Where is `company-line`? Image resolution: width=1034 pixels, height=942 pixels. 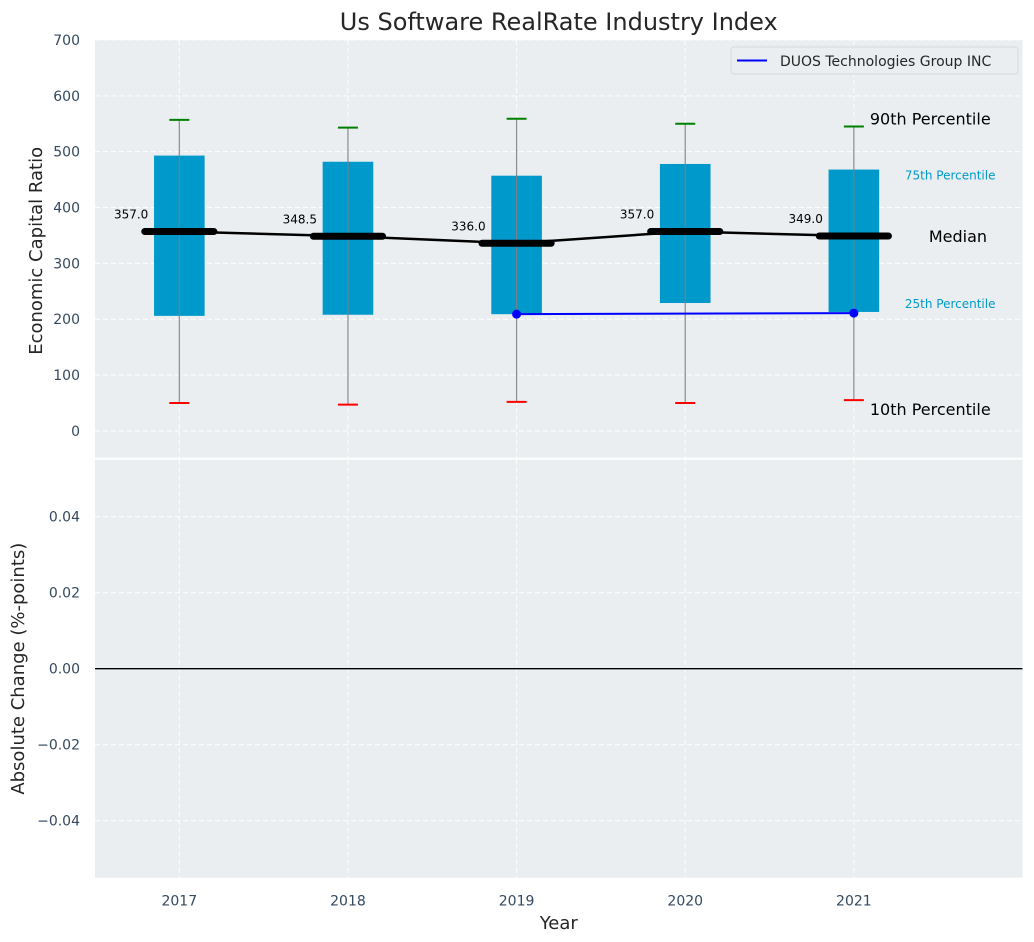
company-line is located at coordinates (685, 314).